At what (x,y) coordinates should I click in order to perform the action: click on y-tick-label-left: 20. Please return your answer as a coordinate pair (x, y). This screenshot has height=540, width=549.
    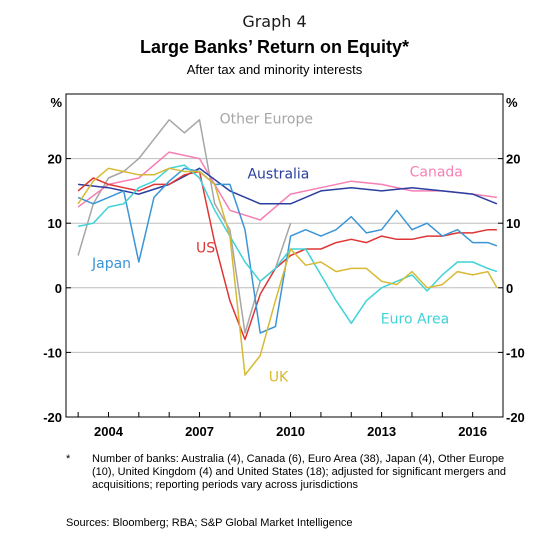
    Looking at the image, I should click on (55, 159).